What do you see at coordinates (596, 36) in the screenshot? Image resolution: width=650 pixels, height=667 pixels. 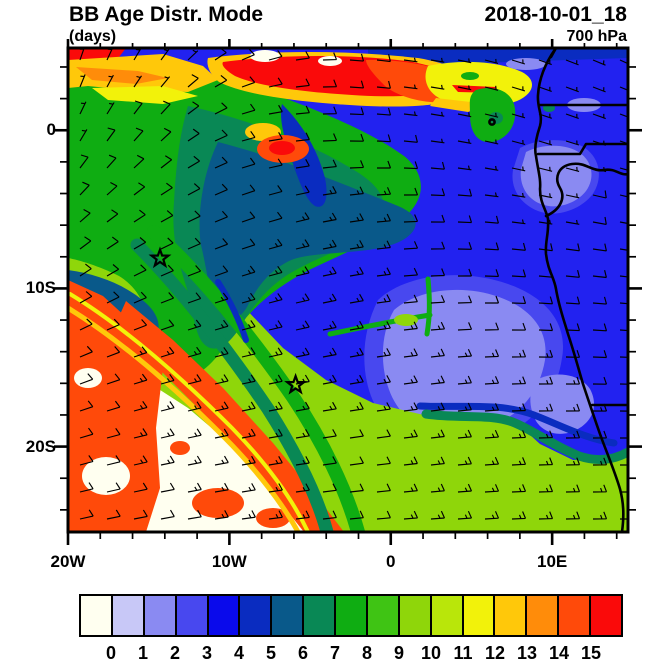 I see `pressure-level-label: 700 hPa` at bounding box center [596, 36].